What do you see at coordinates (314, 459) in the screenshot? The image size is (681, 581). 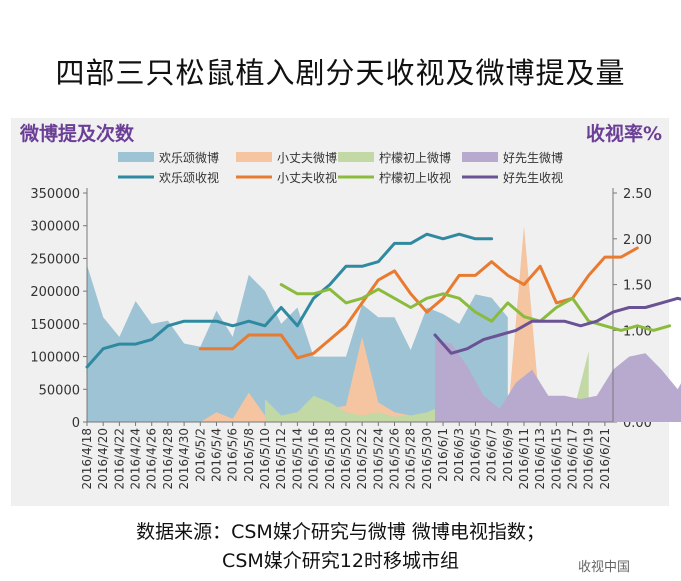 I see `x-tick-label: 2016/5/16` at bounding box center [314, 459].